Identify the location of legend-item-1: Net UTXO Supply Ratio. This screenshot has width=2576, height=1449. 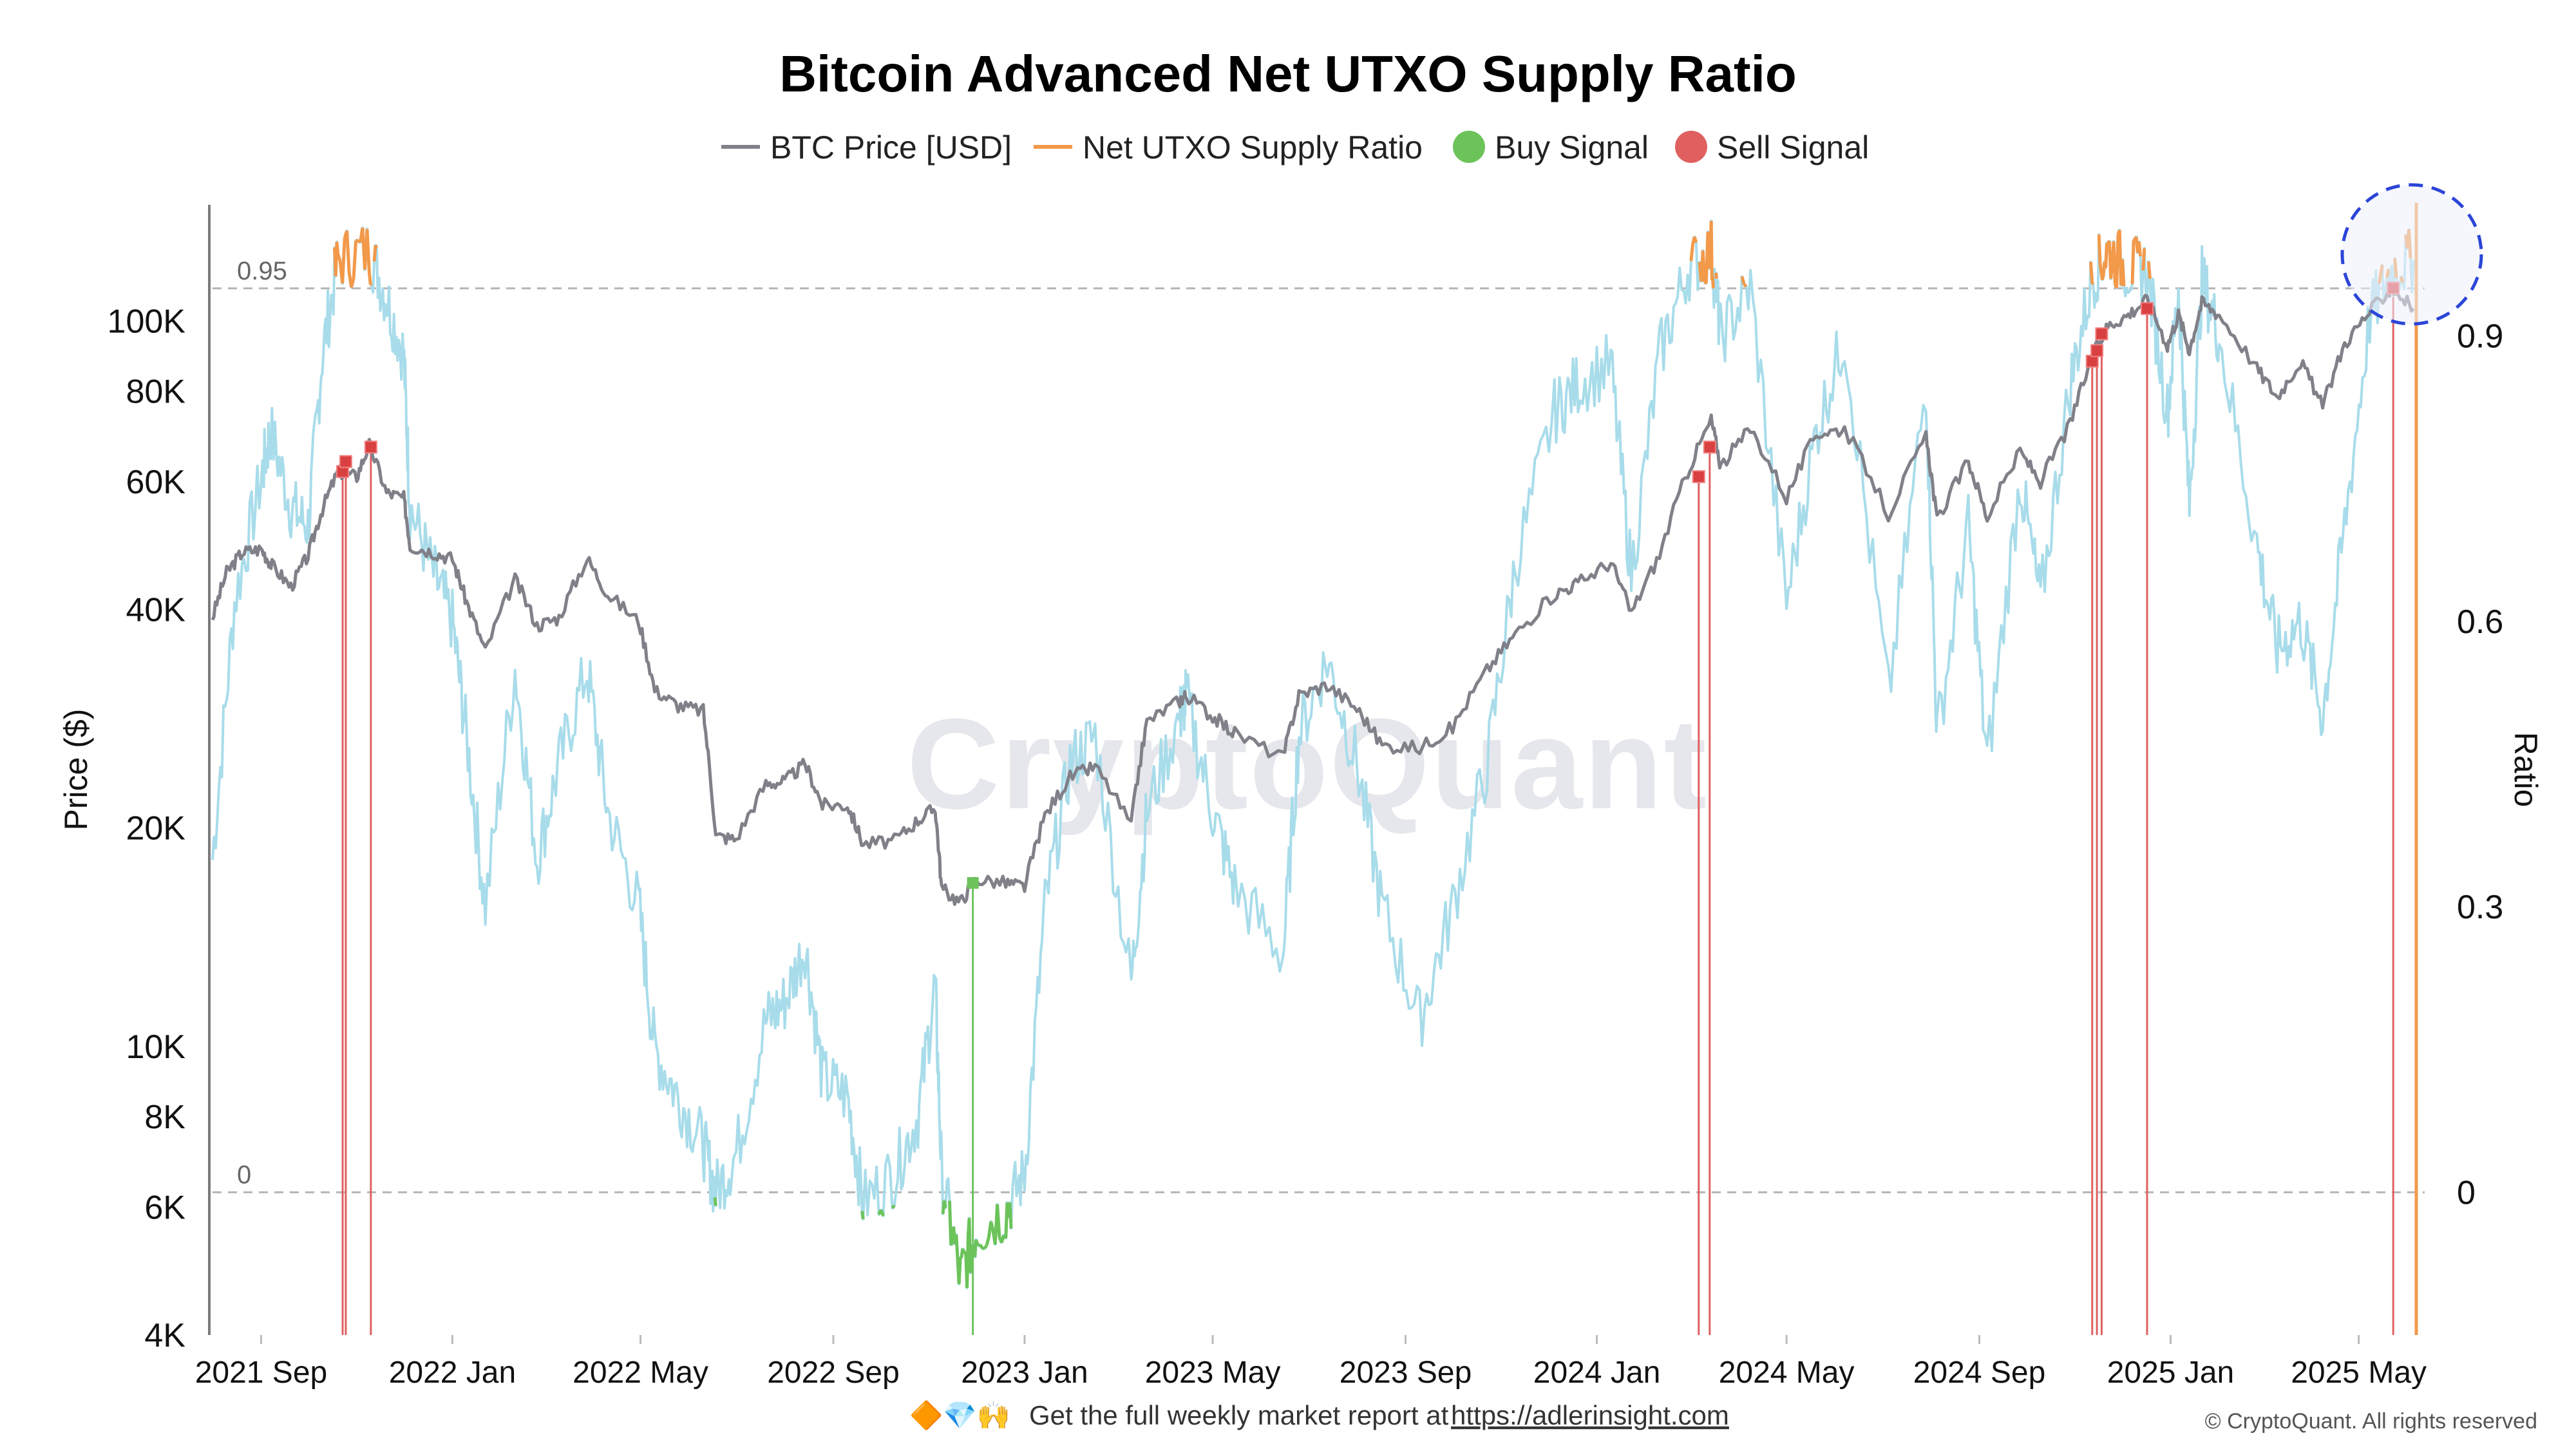
(1228, 147).